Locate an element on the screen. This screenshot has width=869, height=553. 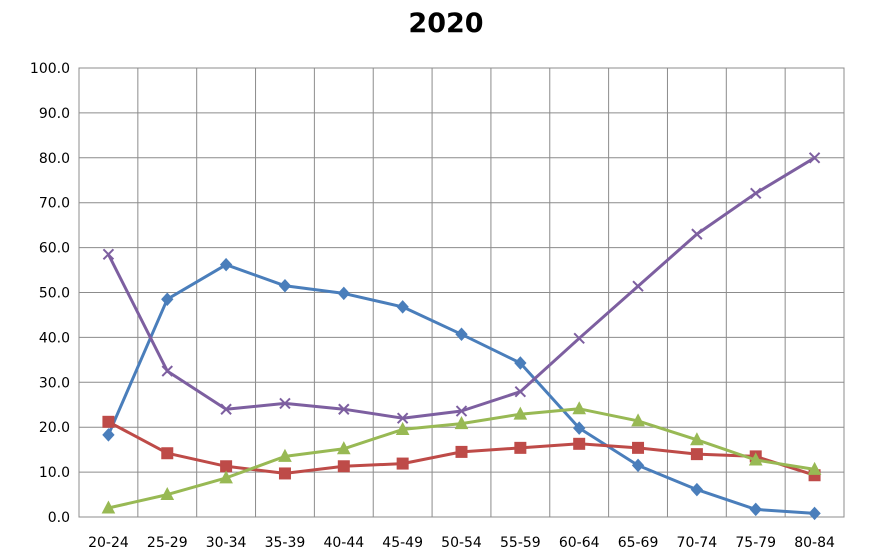
x-tick-label: 30-34 is located at coordinates (226, 543).